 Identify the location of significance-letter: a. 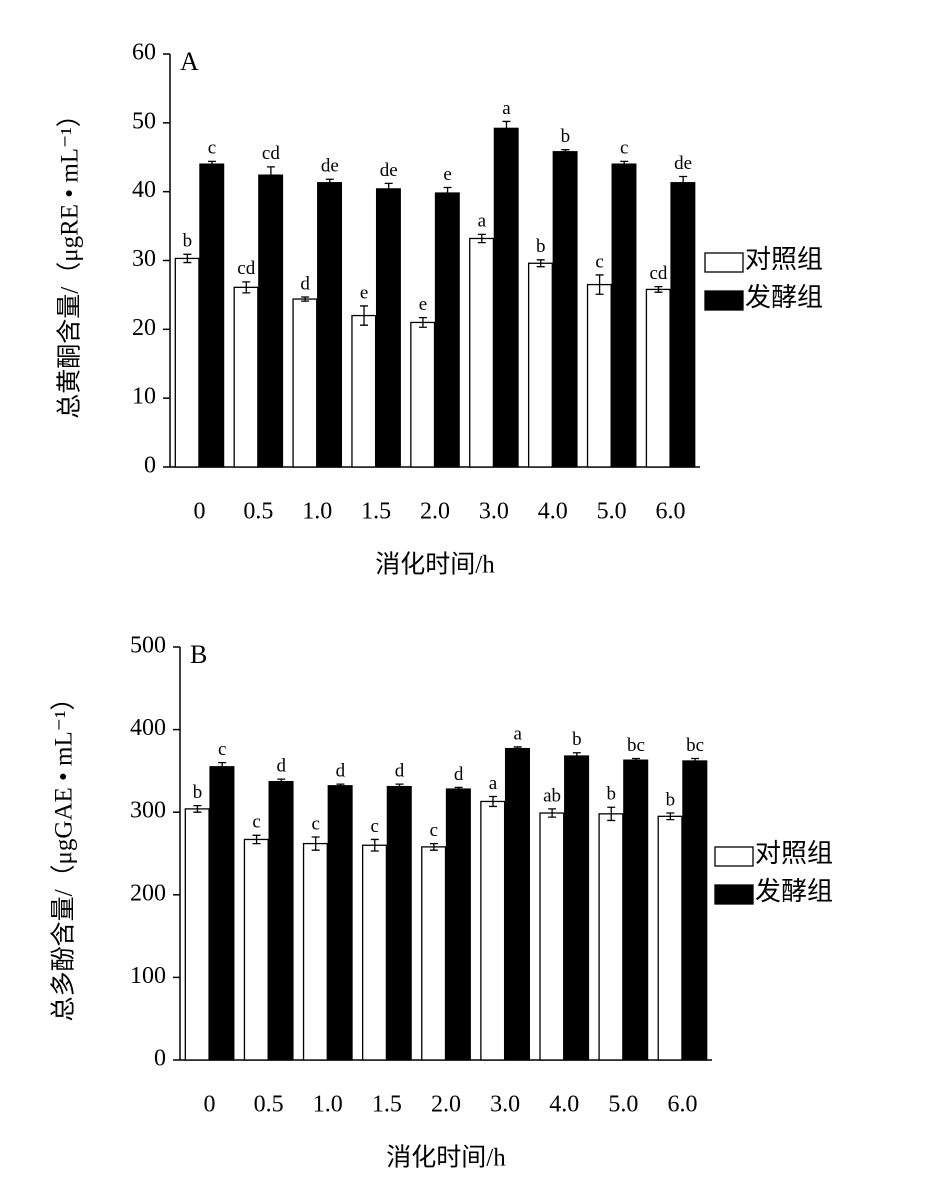
(493, 783).